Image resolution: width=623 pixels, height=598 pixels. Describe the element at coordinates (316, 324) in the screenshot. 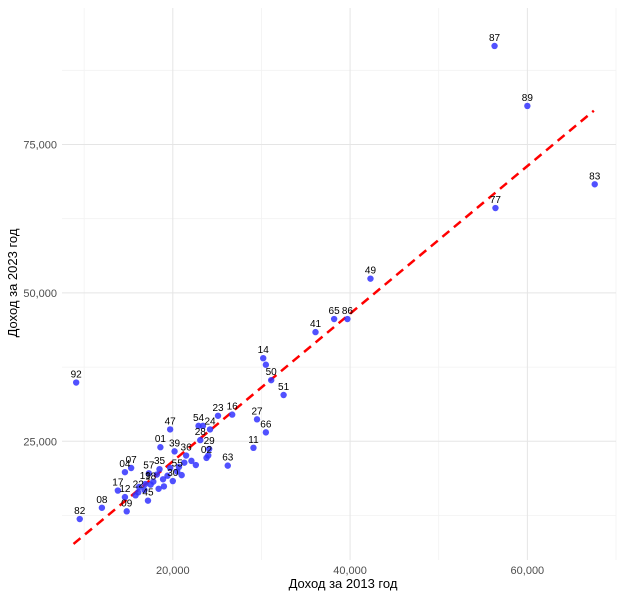

I see `point-label: 41` at that location.